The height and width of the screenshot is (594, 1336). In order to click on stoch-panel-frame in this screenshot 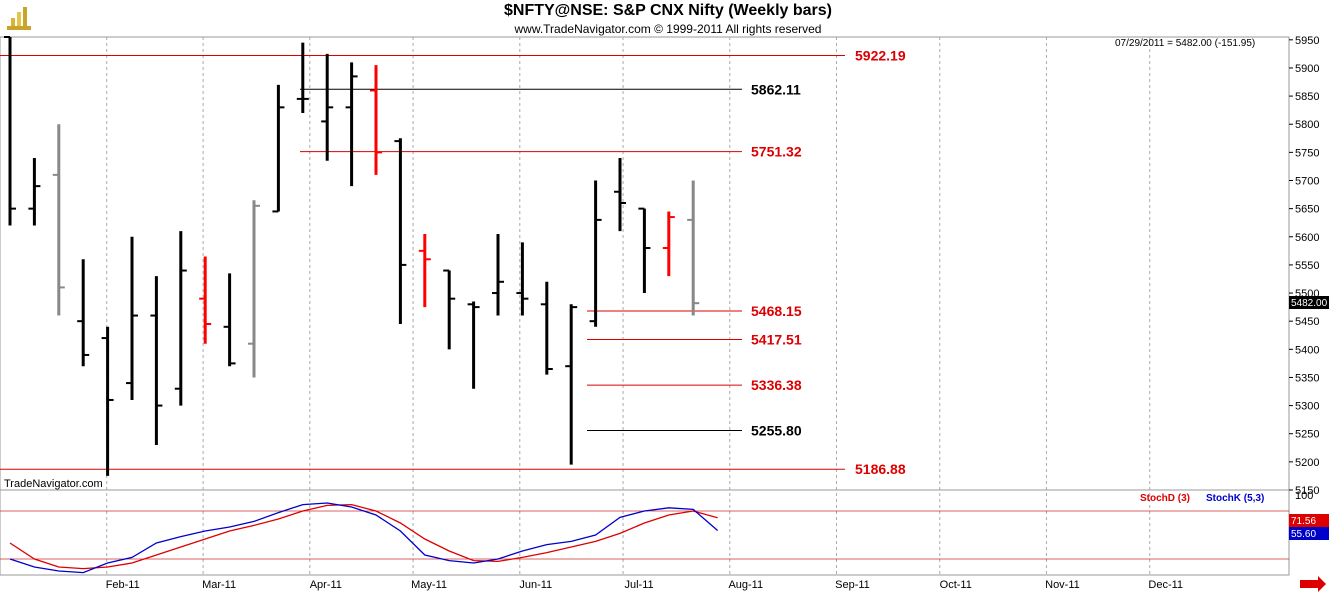, I will do `click(645, 532)`.